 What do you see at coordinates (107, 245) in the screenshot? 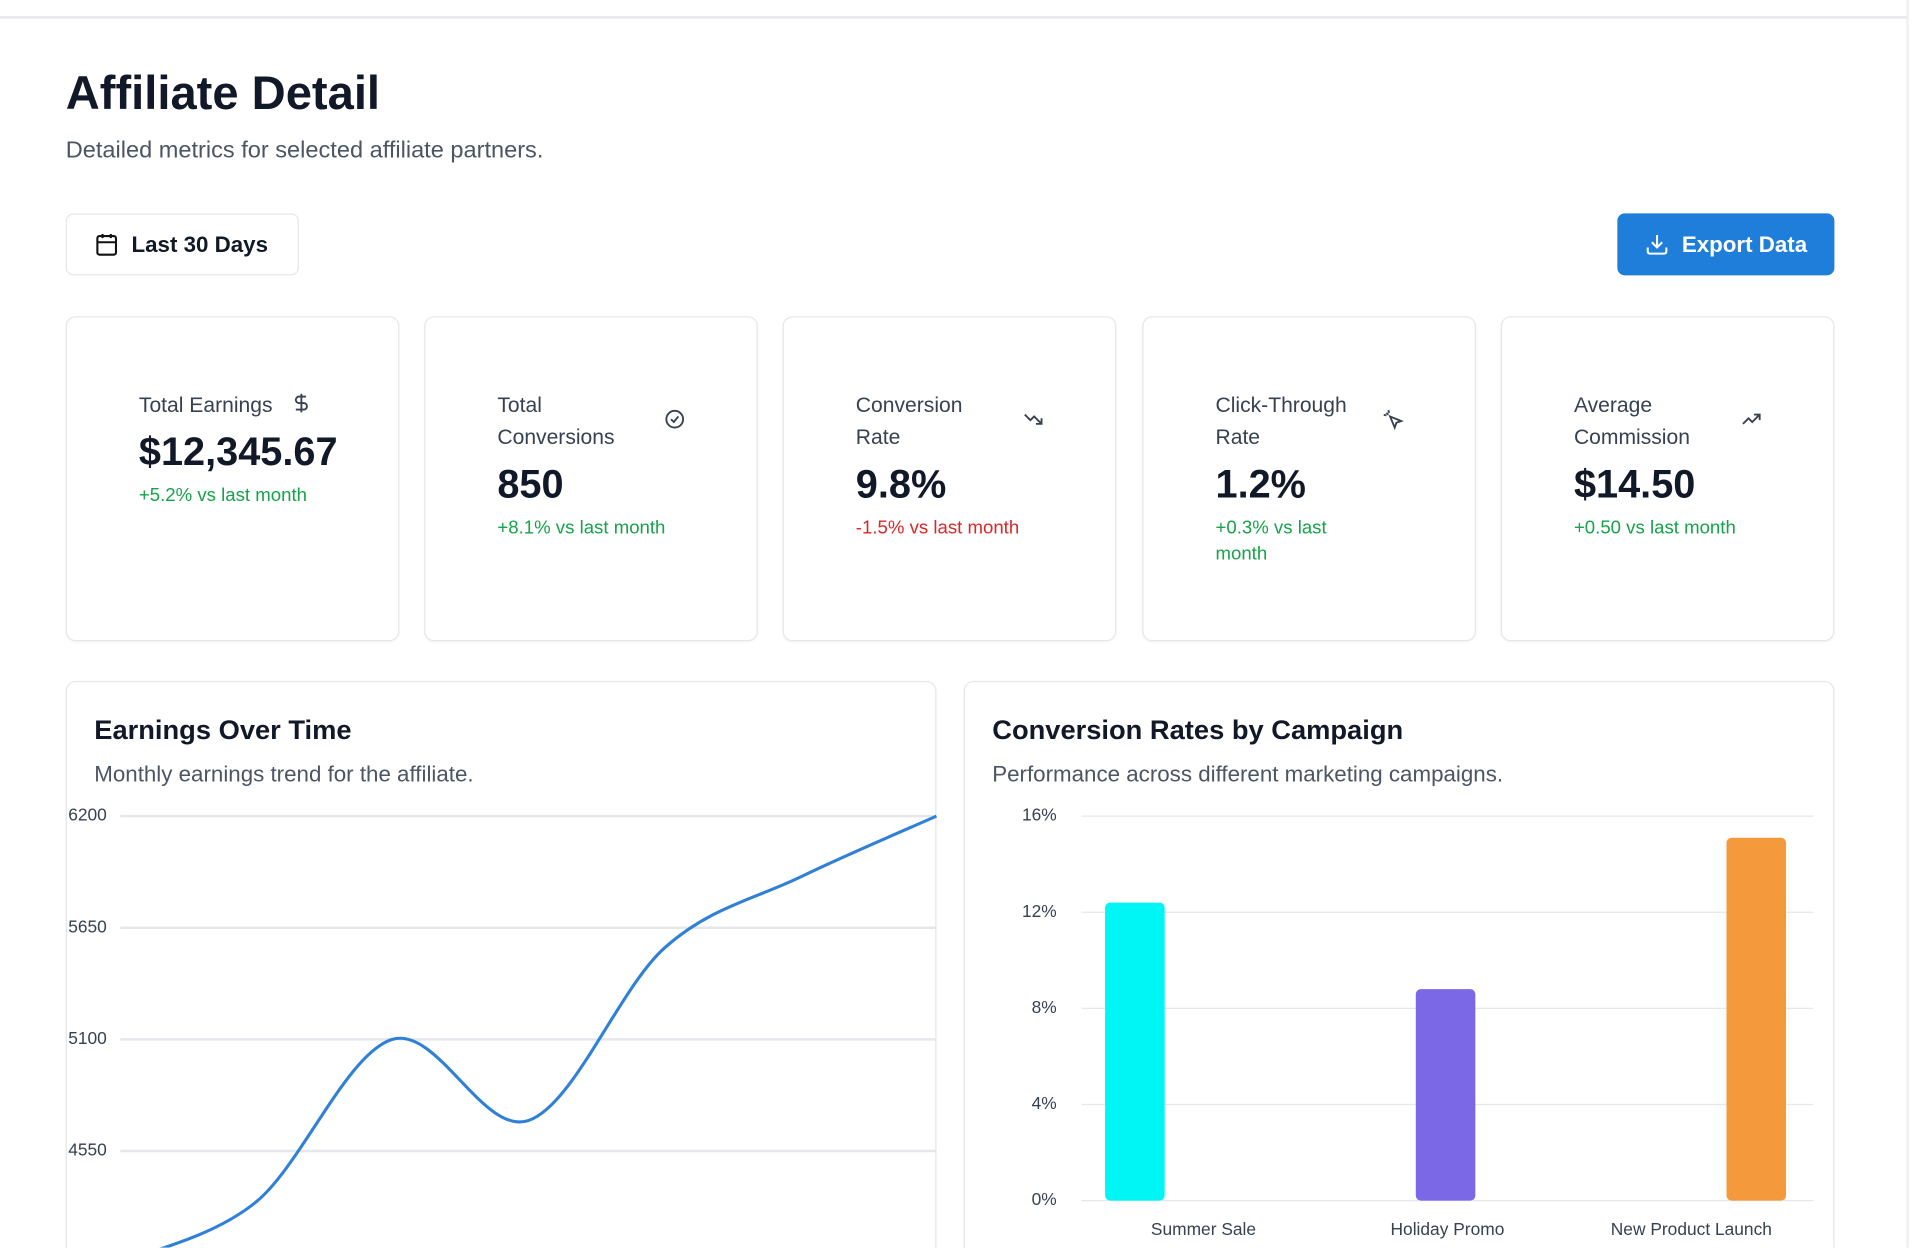
I see `calendar-icon` at bounding box center [107, 245].